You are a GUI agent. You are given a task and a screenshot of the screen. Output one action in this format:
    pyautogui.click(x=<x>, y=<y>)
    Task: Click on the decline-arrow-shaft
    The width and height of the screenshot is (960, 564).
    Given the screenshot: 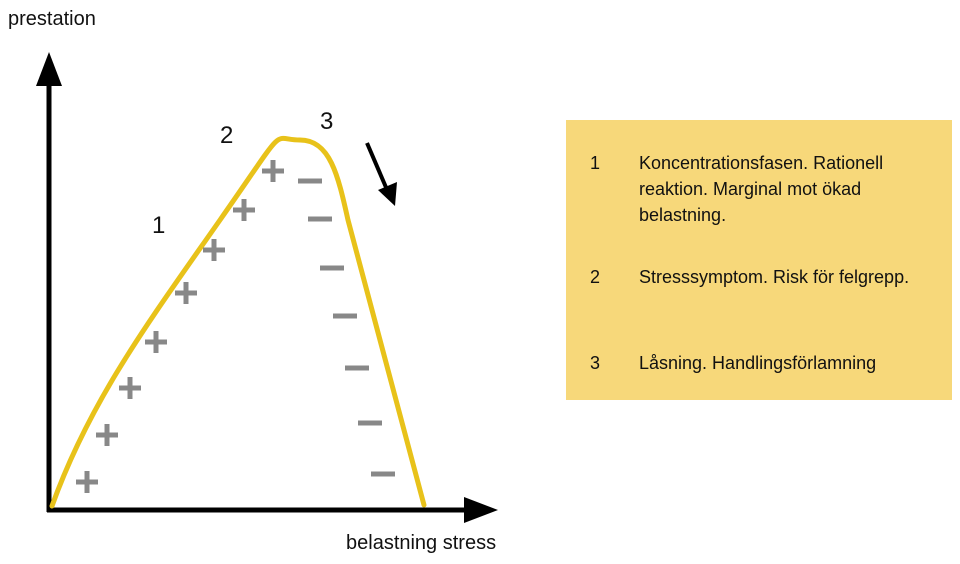 What is the action you would take?
    pyautogui.click(x=377, y=167)
    